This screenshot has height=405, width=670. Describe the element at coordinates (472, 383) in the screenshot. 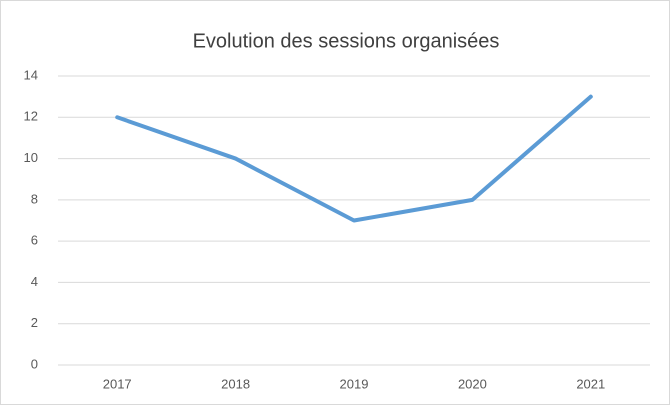

I see `x-tick-label: 2020` at that location.